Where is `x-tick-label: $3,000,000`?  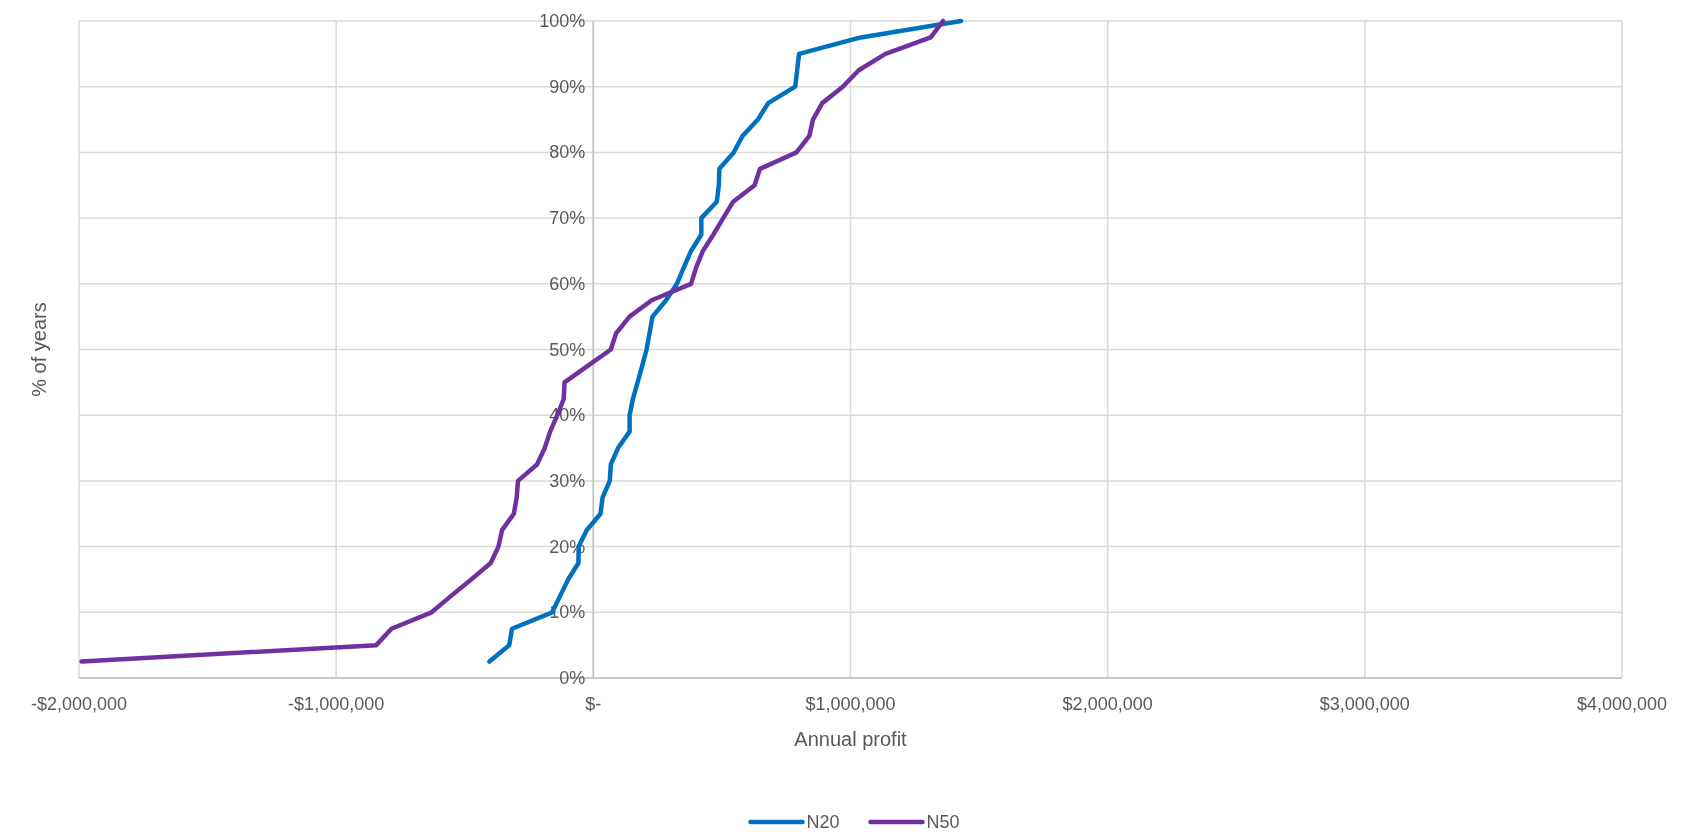
x-tick-label: $3,000,000 is located at coordinates (1364, 704).